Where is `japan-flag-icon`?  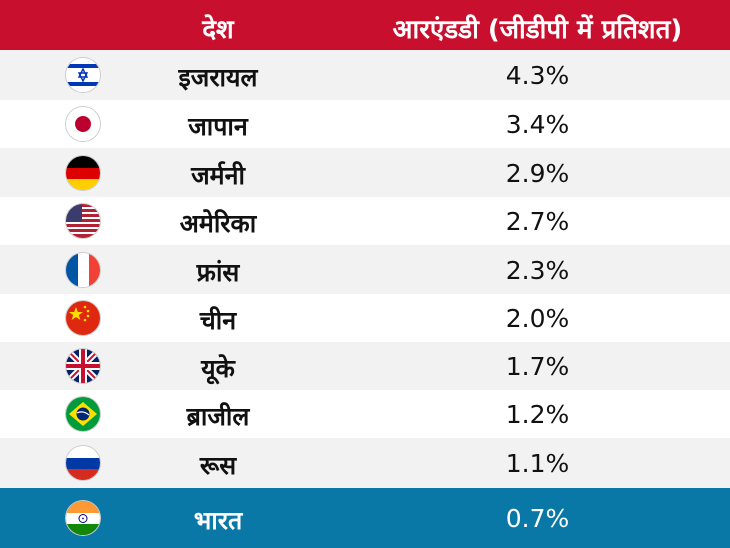
japan-flag-icon is located at coordinates (83, 124).